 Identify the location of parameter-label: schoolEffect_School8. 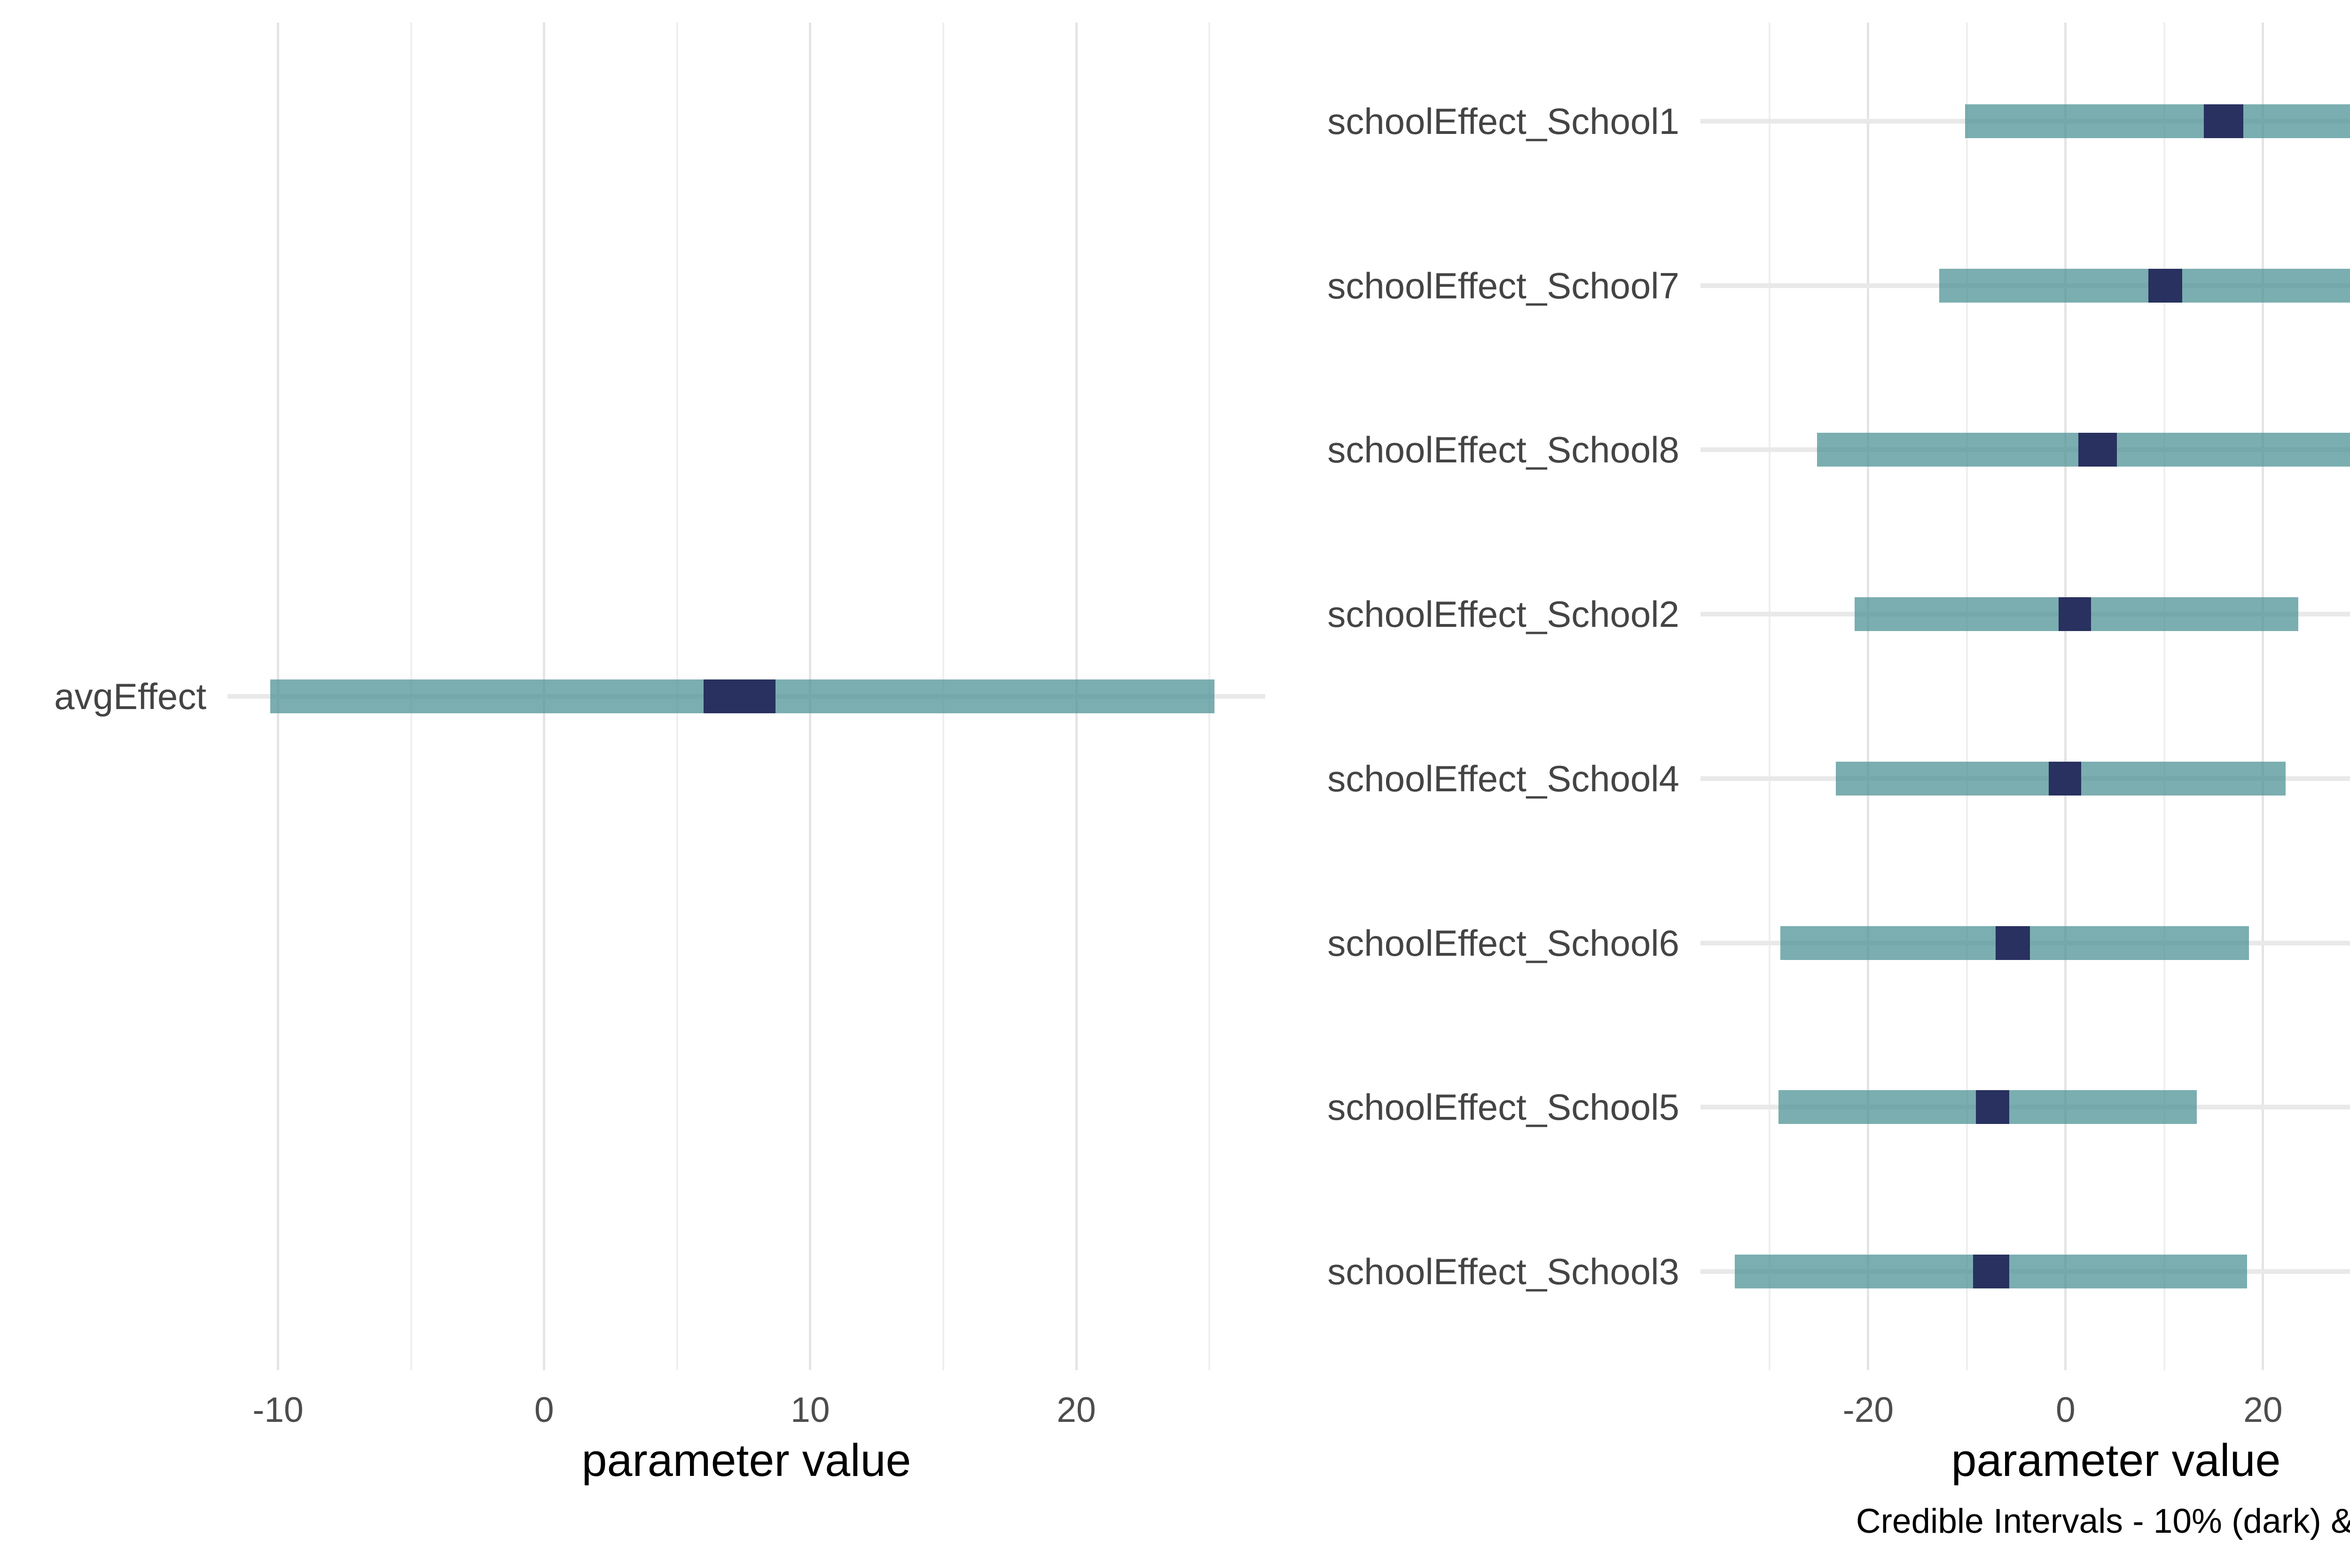
(1503, 450).